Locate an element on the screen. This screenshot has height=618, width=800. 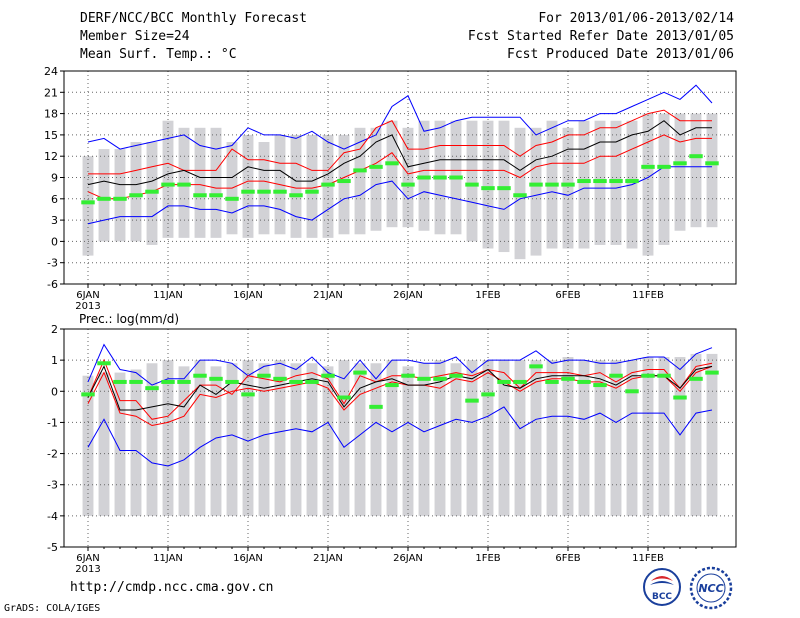
y-tick-label: 24 is located at coordinates (51, 71).